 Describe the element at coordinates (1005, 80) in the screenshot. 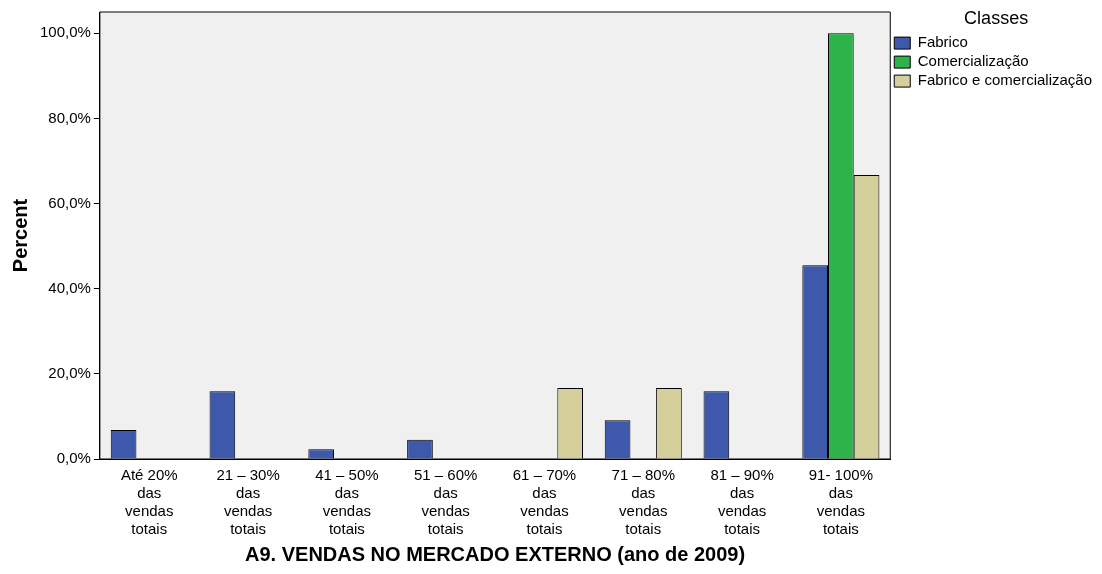

I see `legend-label: Fabrico e comercialização` at that location.